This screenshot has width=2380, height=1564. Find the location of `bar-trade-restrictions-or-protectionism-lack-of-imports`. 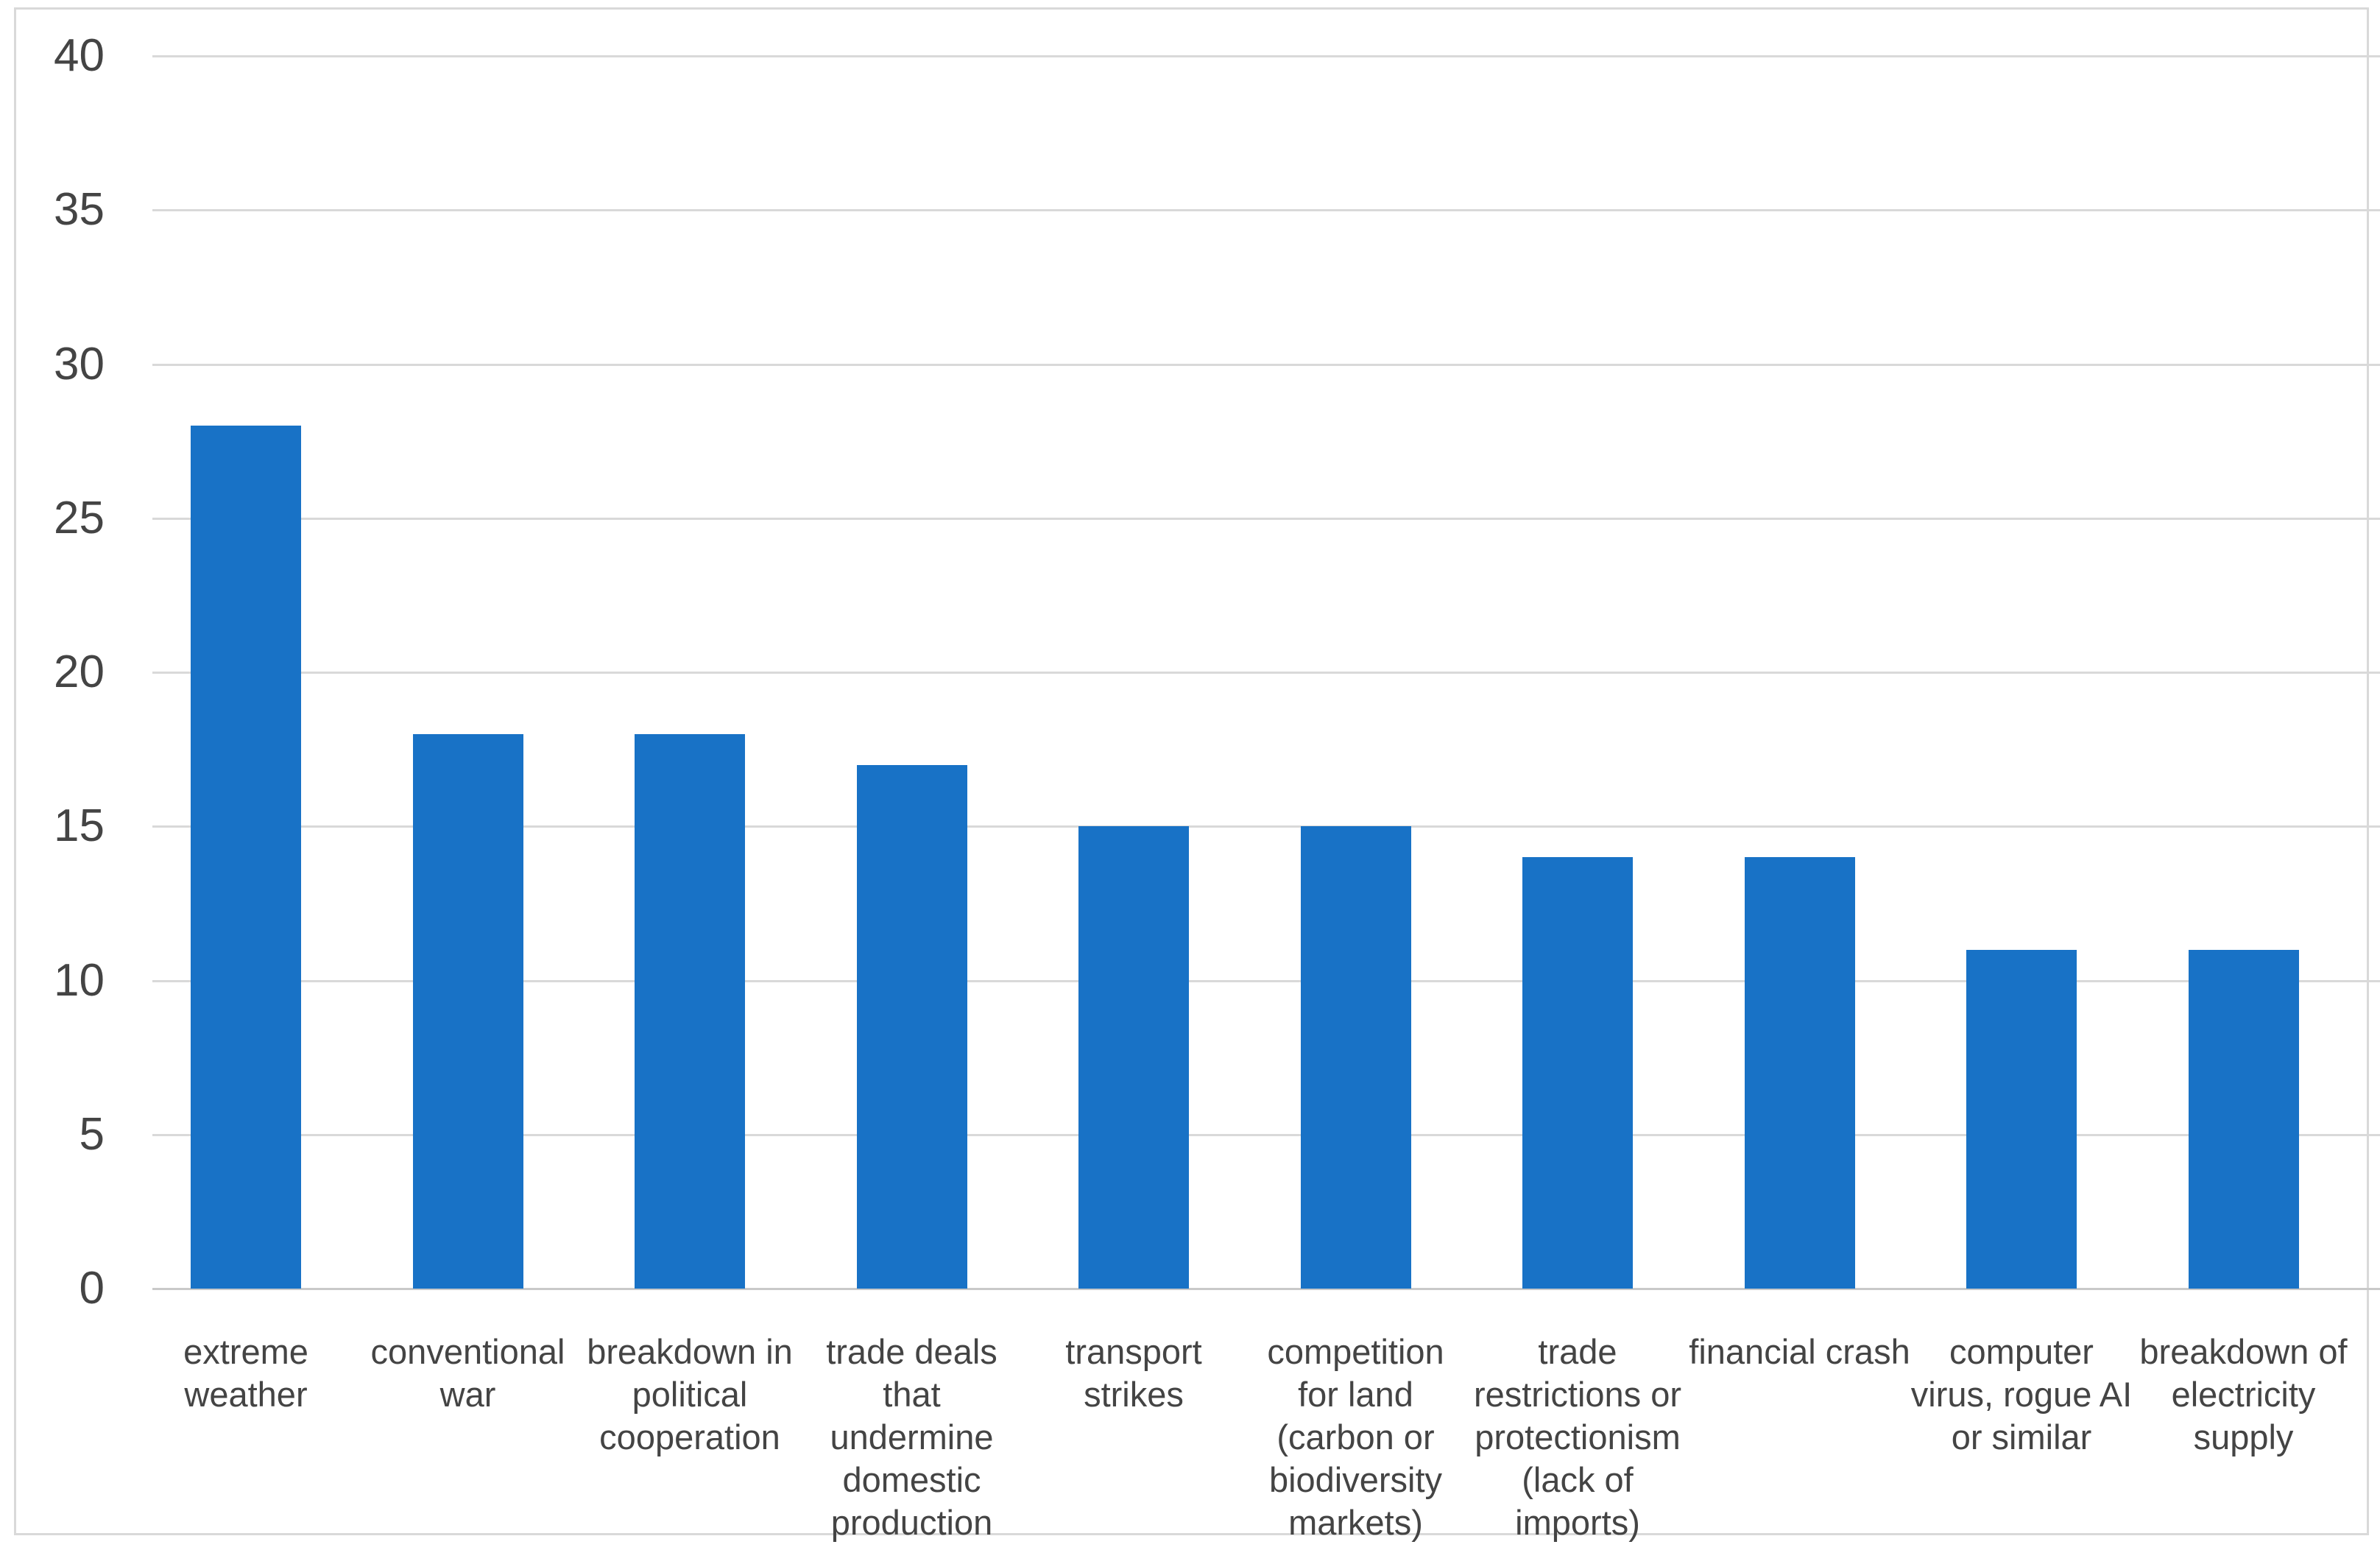

bar-trade-restrictions-or-protectionism-lack-of-imports is located at coordinates (1577, 1073).